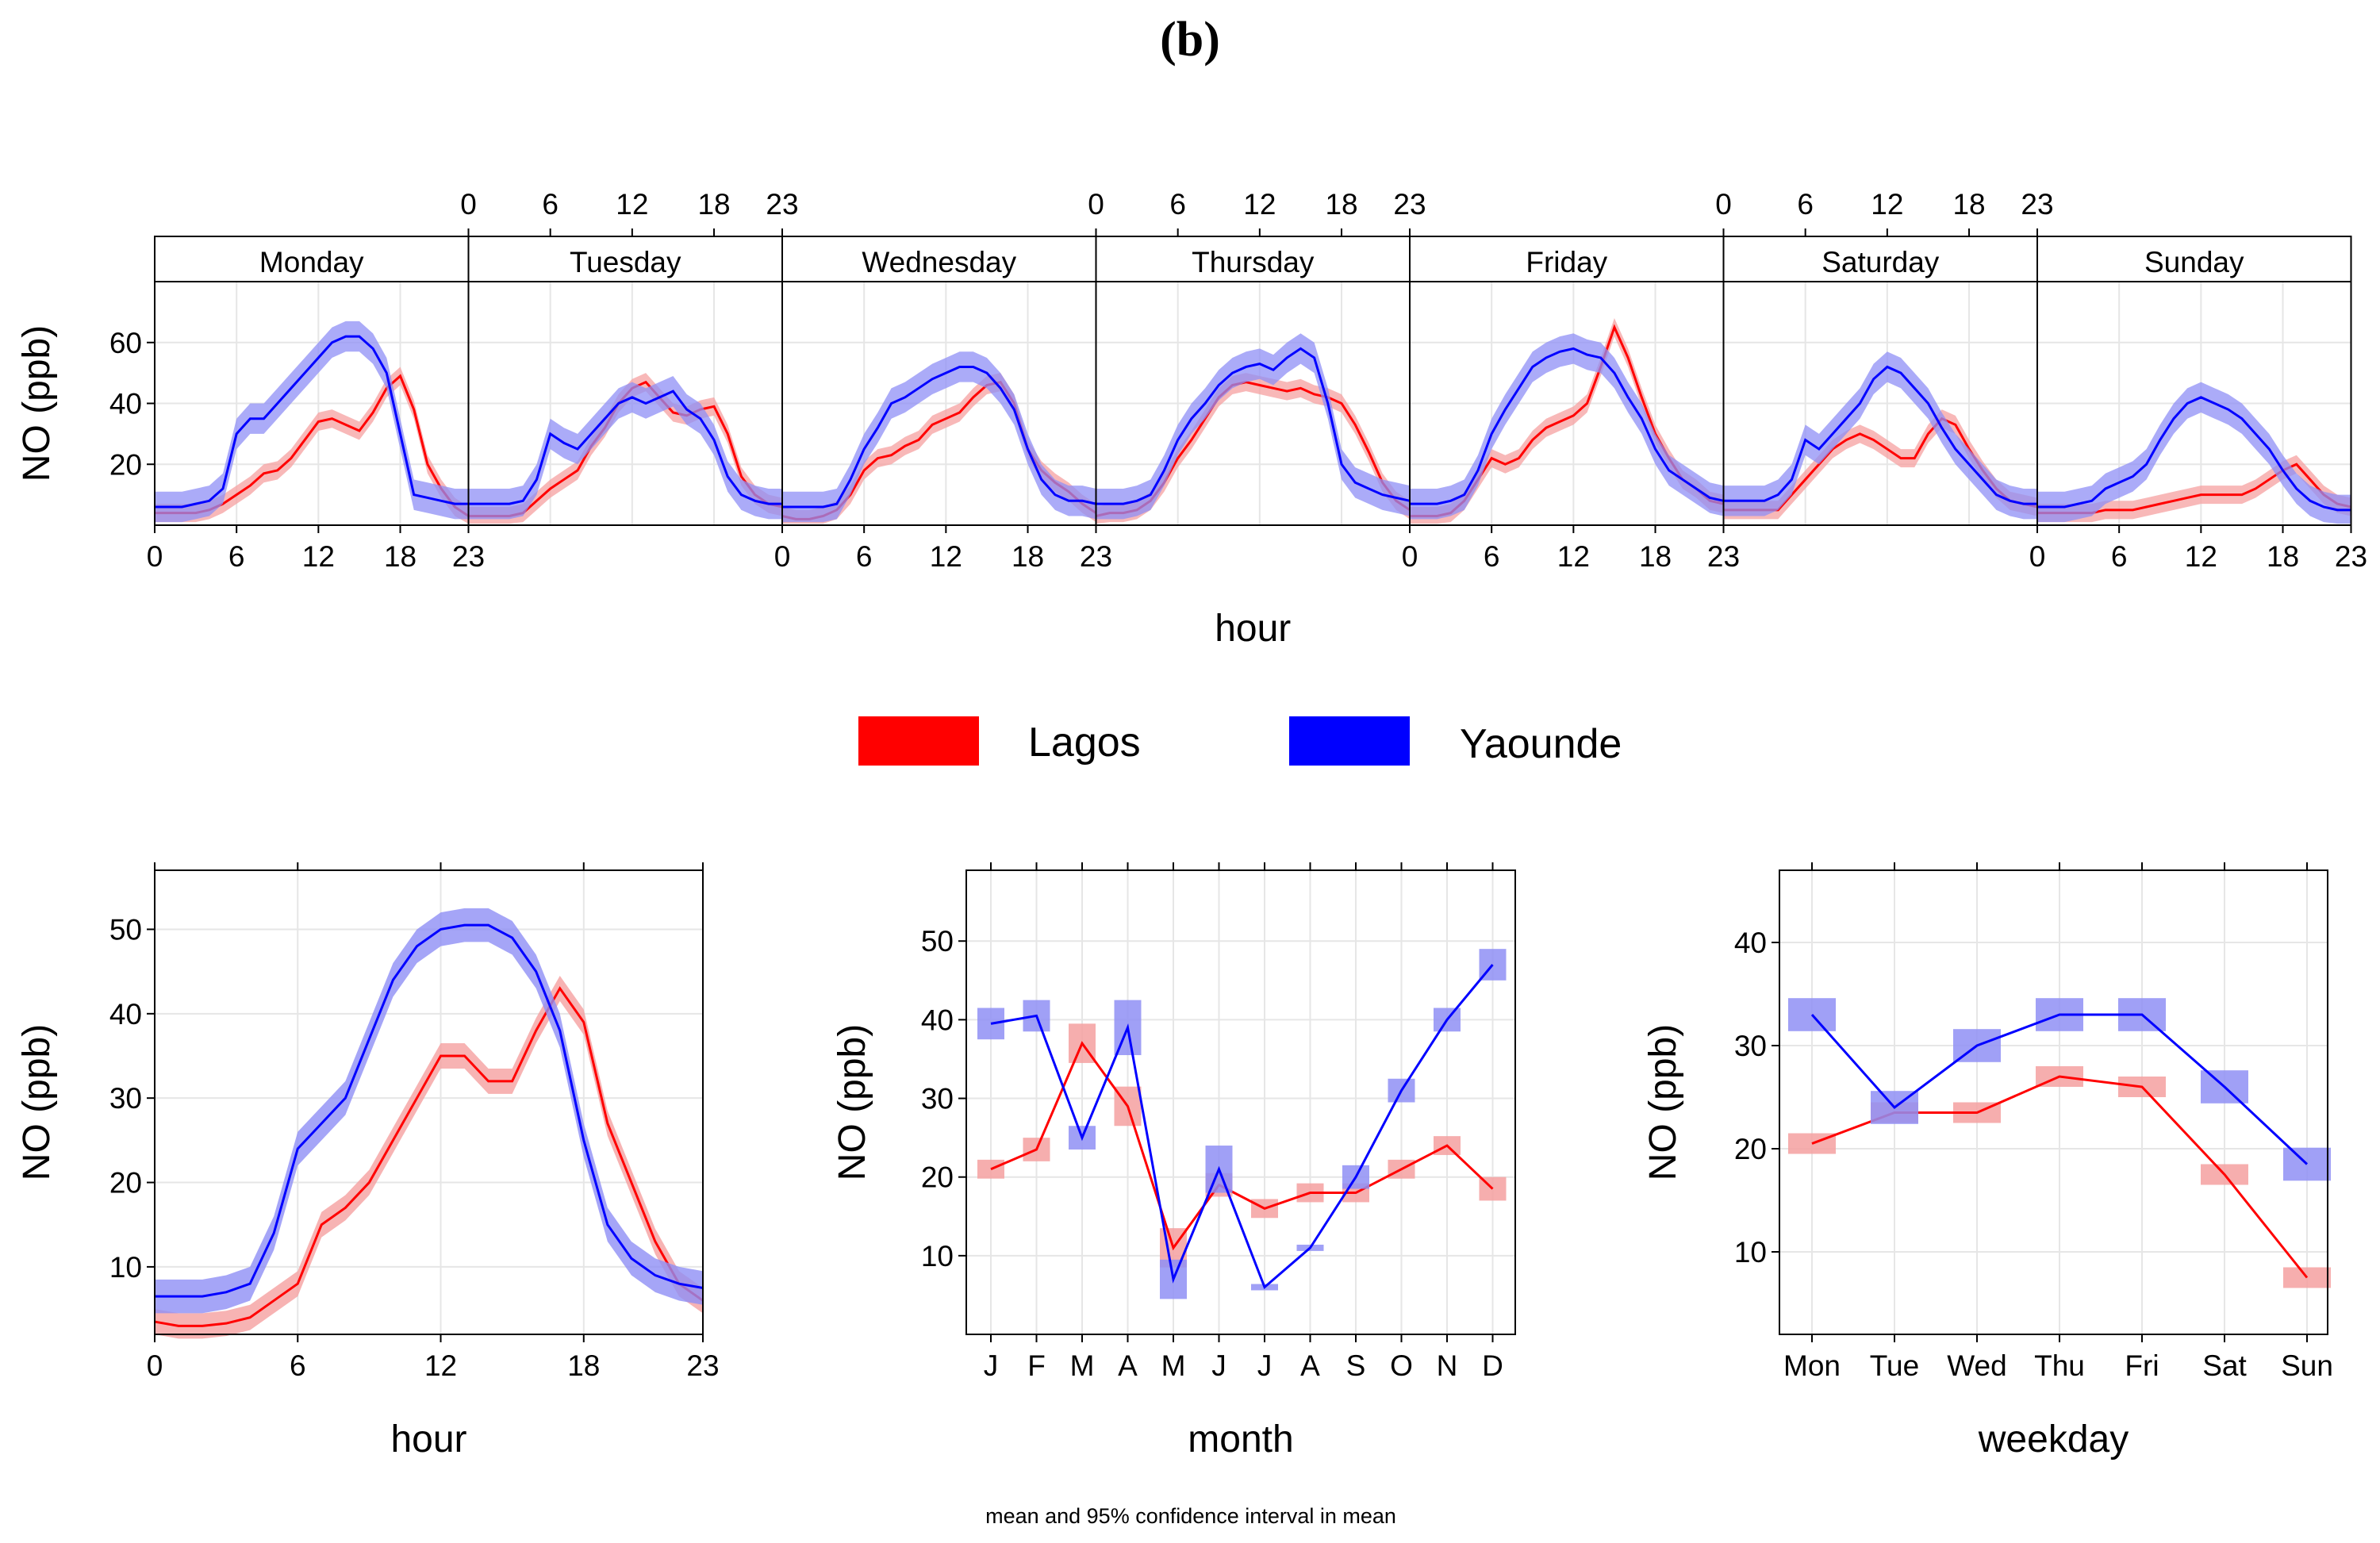 This screenshot has height=1543, width=2380. Describe the element at coordinates (2307, 1365) in the screenshot. I see `weekday-chart-xtick-label-sun-6: Sun` at that location.